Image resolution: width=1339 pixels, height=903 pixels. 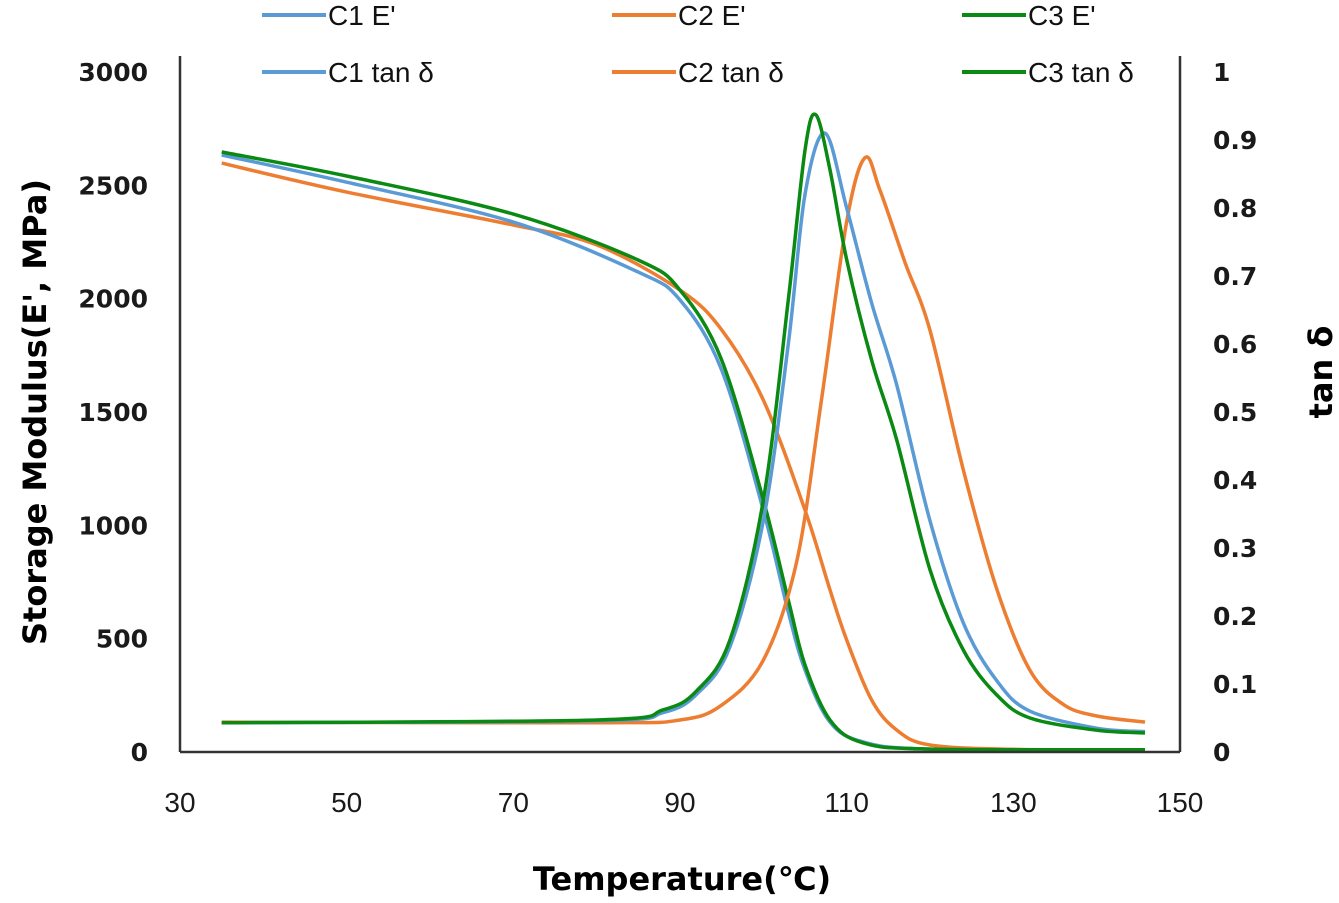 I want to click on legend-item: C1 tan δ, so click(x=348, y=72).